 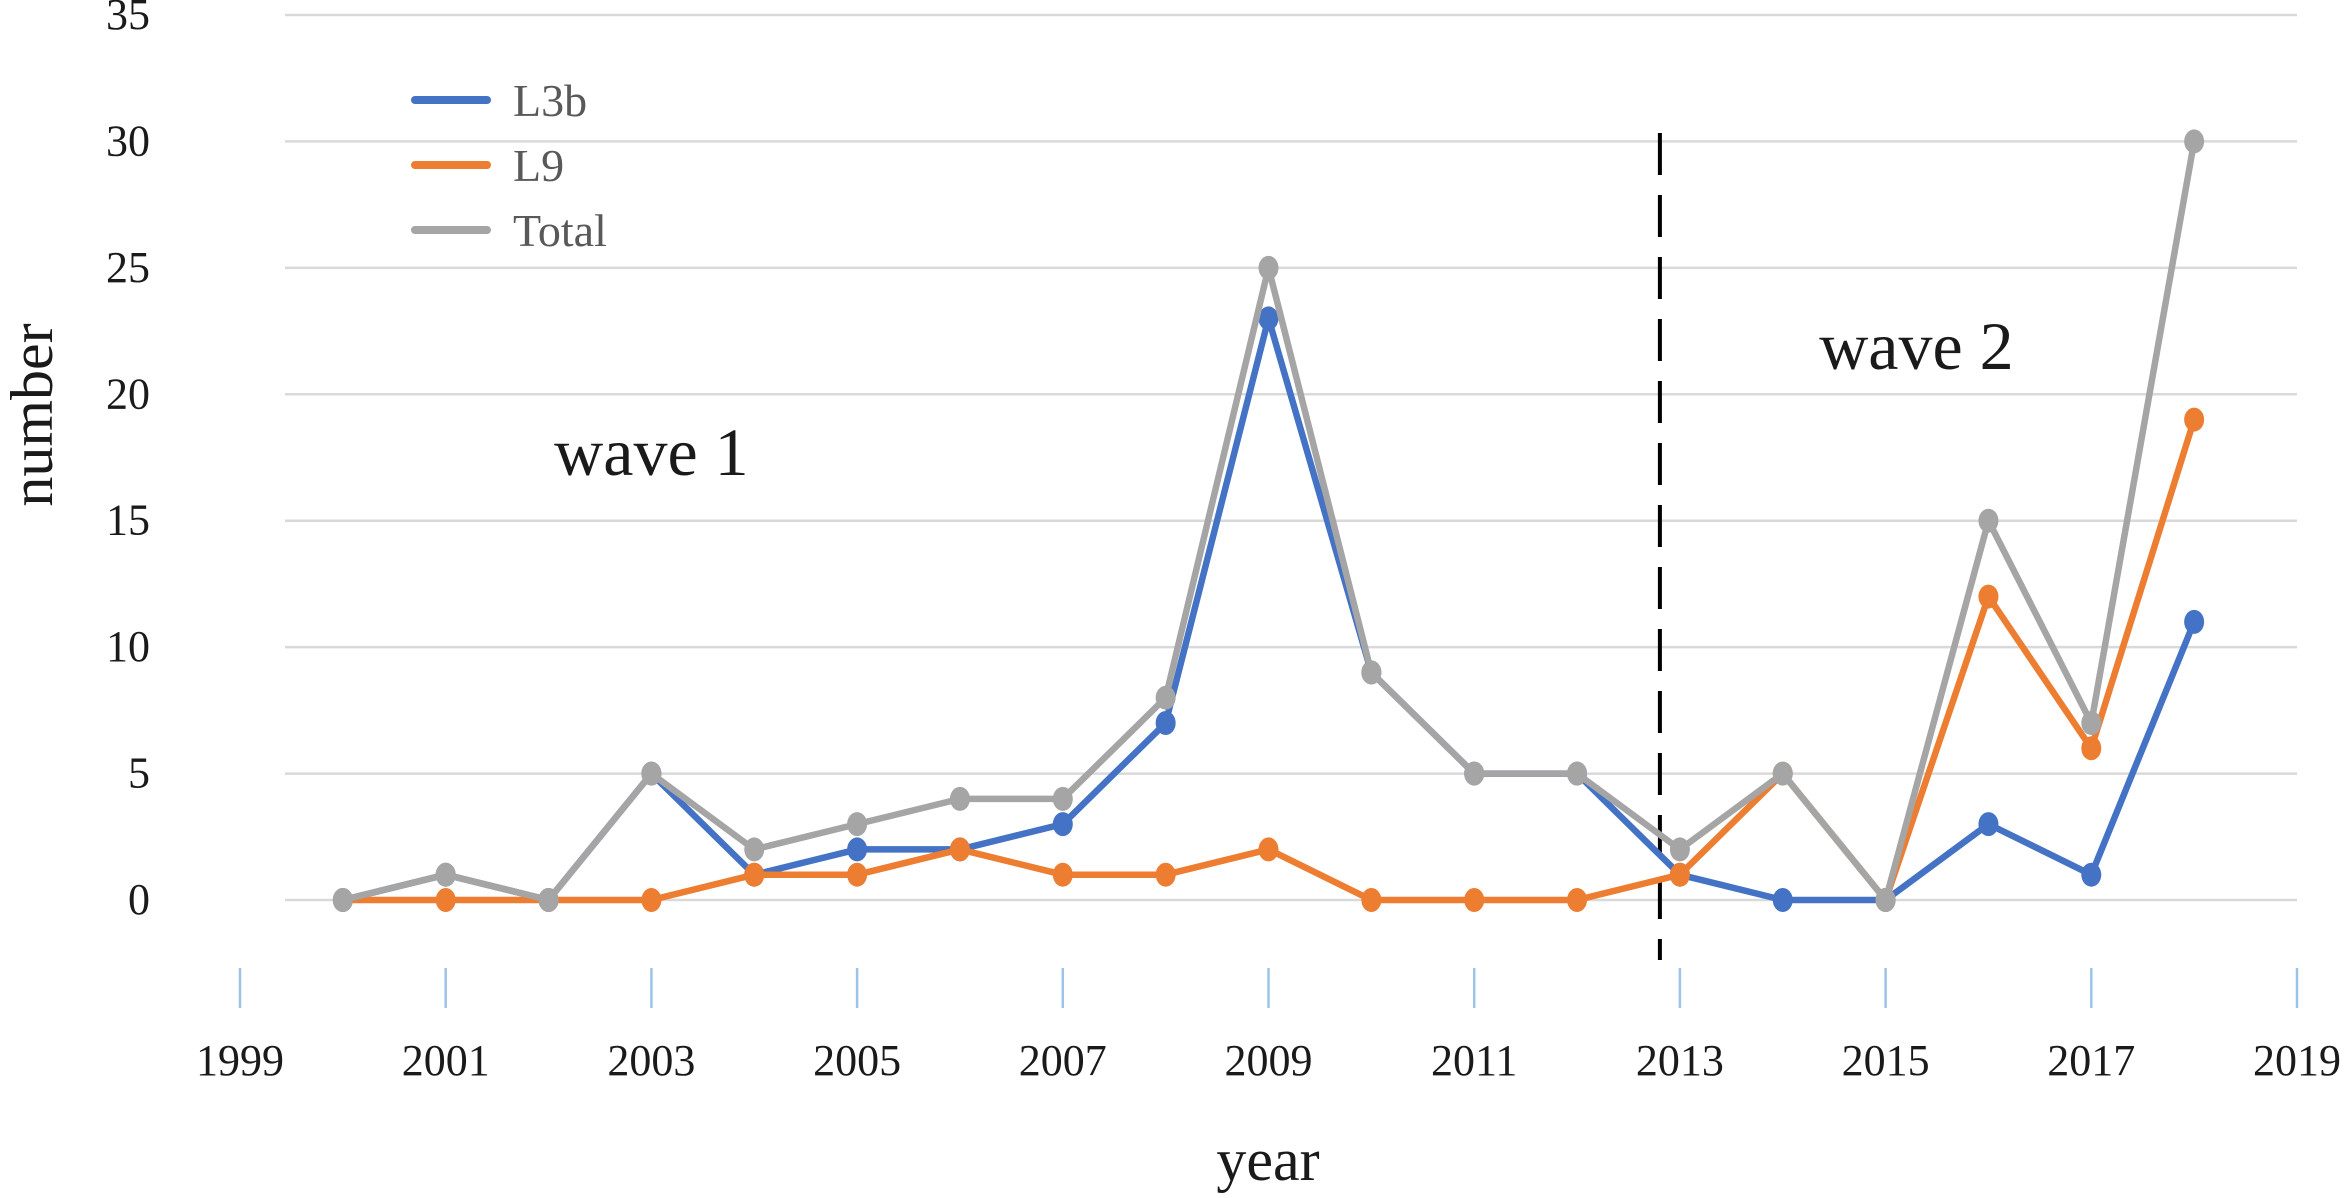 What do you see at coordinates (128, 520) in the screenshot?
I see `y-tick-label: 15` at bounding box center [128, 520].